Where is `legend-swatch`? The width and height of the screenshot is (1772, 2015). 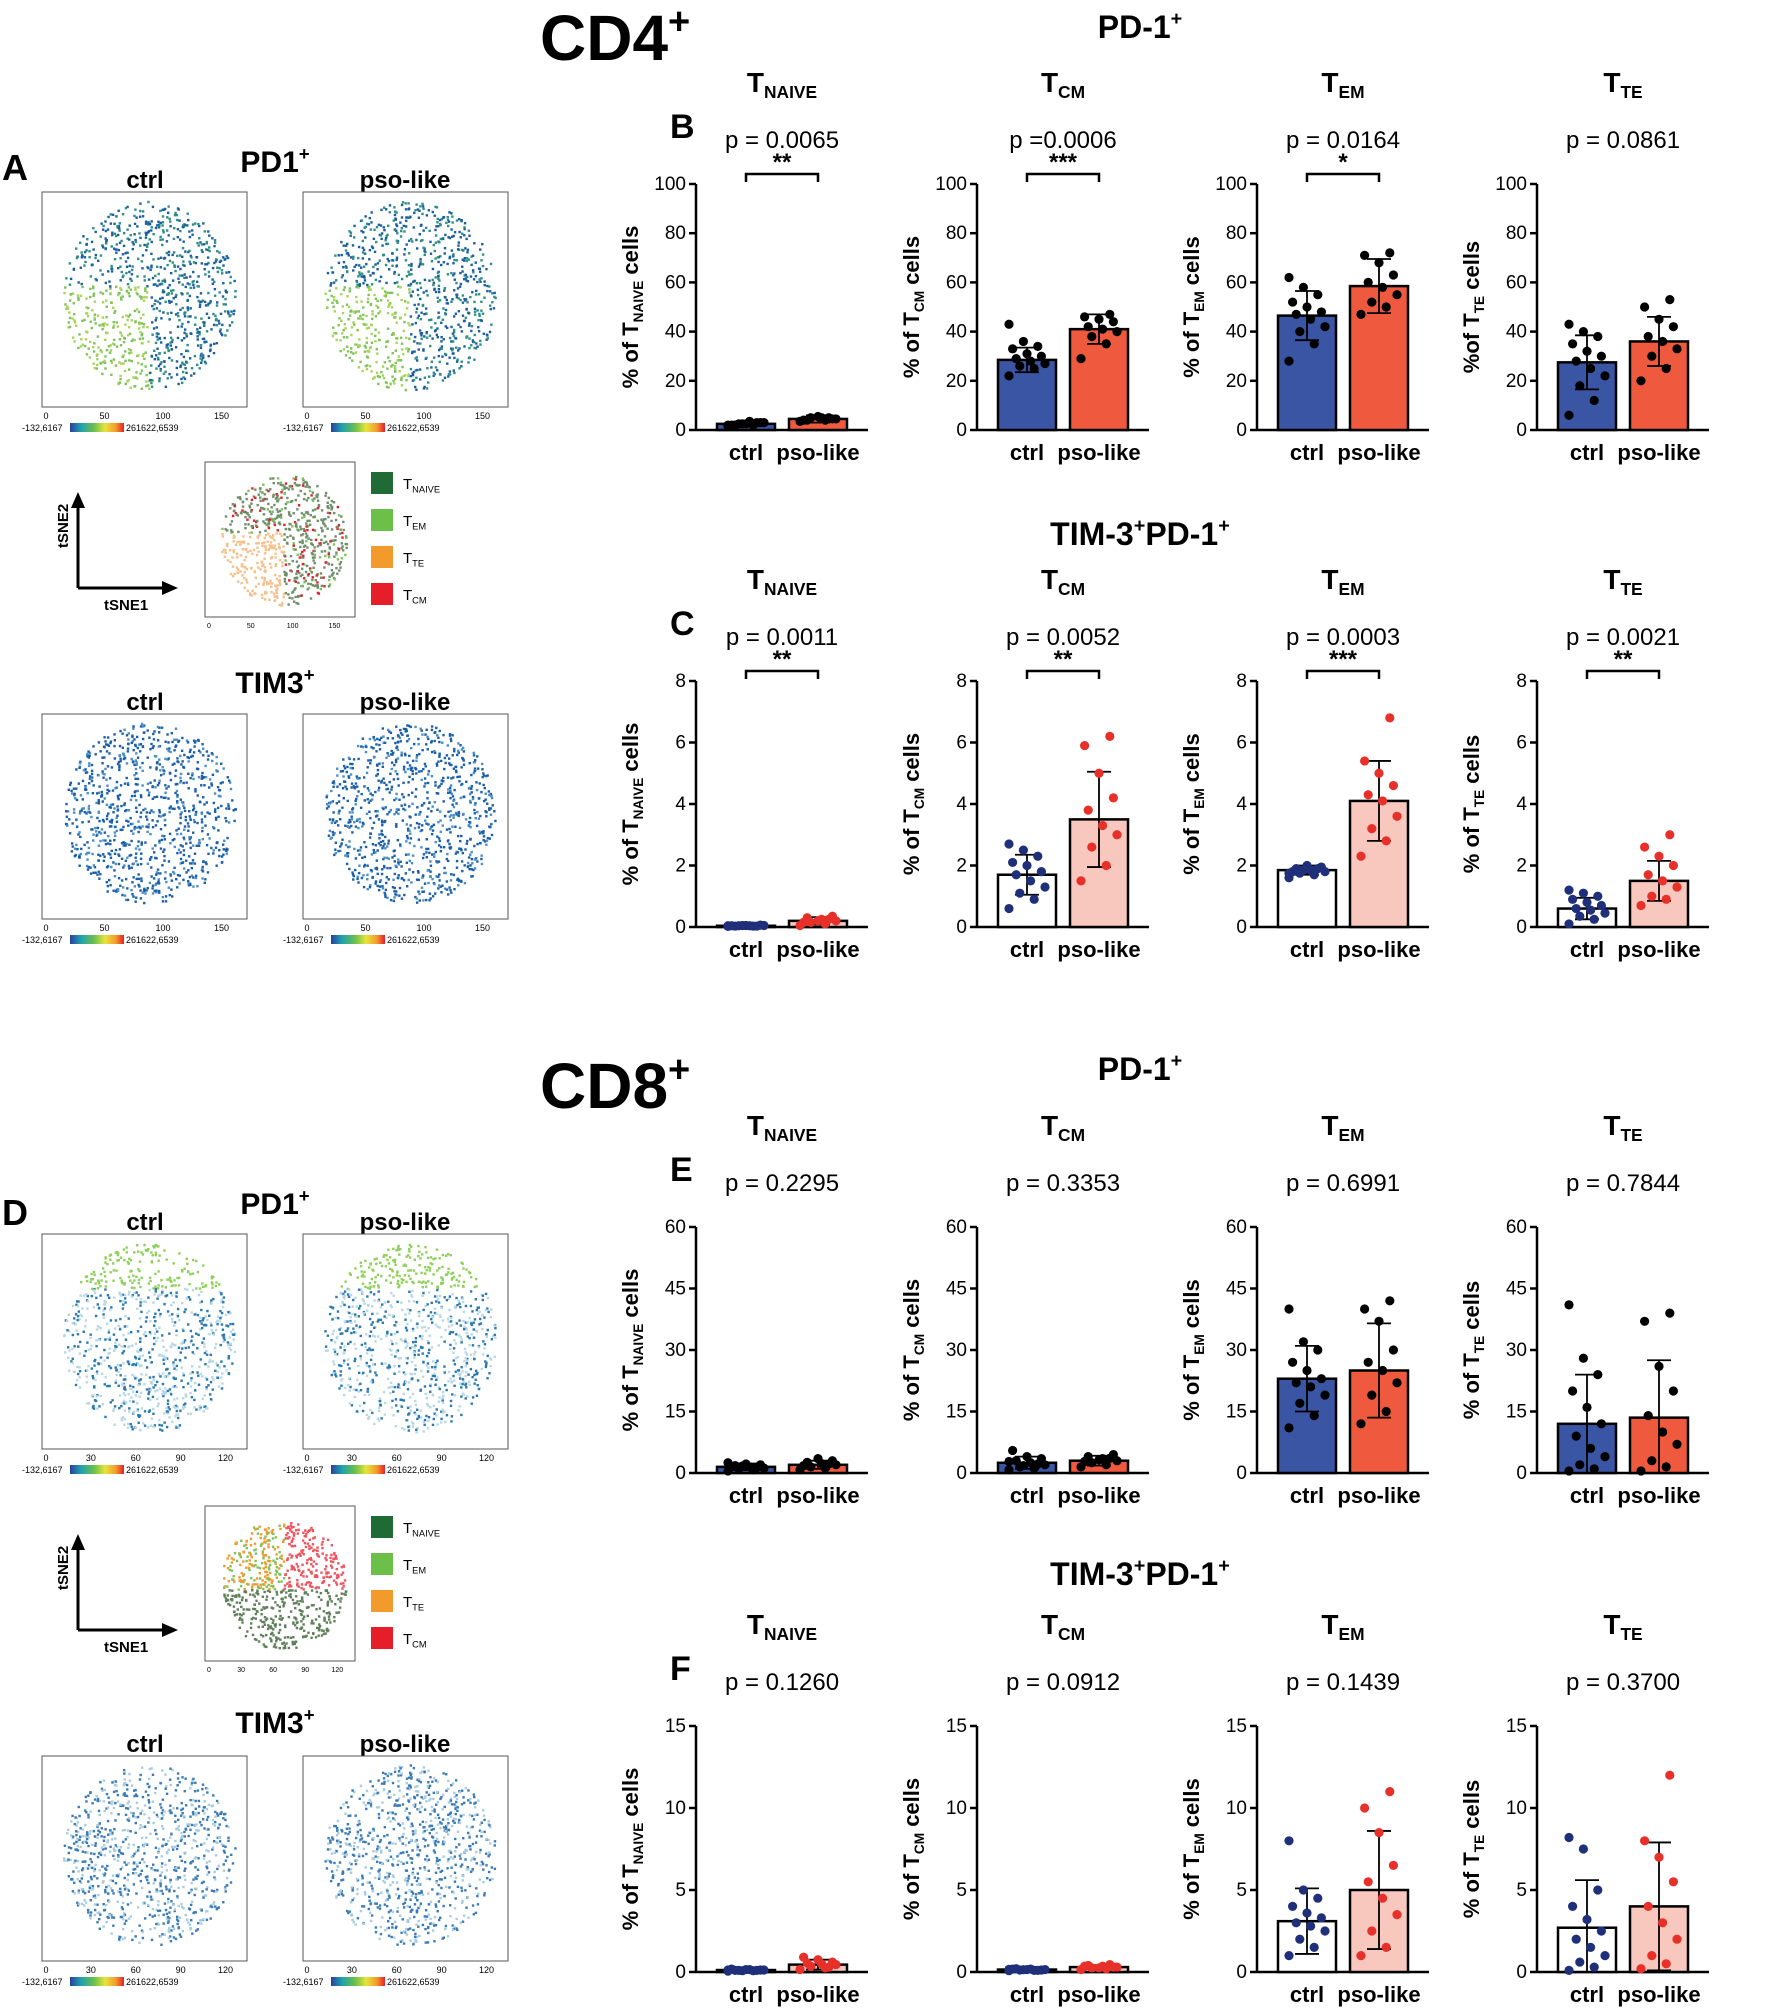 legend-swatch is located at coordinates (382, 557).